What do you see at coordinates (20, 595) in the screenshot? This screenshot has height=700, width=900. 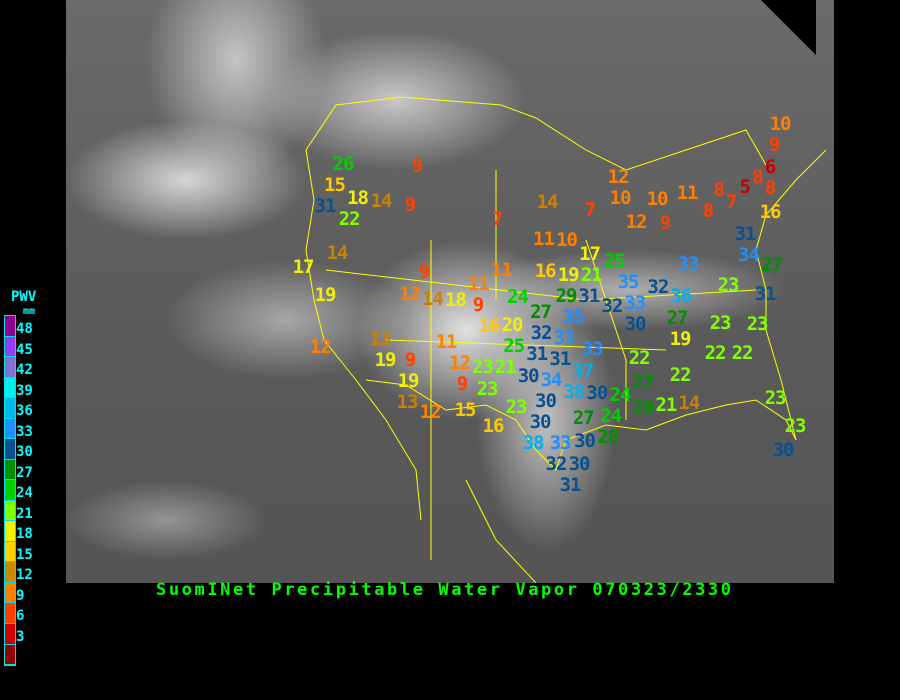 I see `legend-tick: 9` at bounding box center [20, 595].